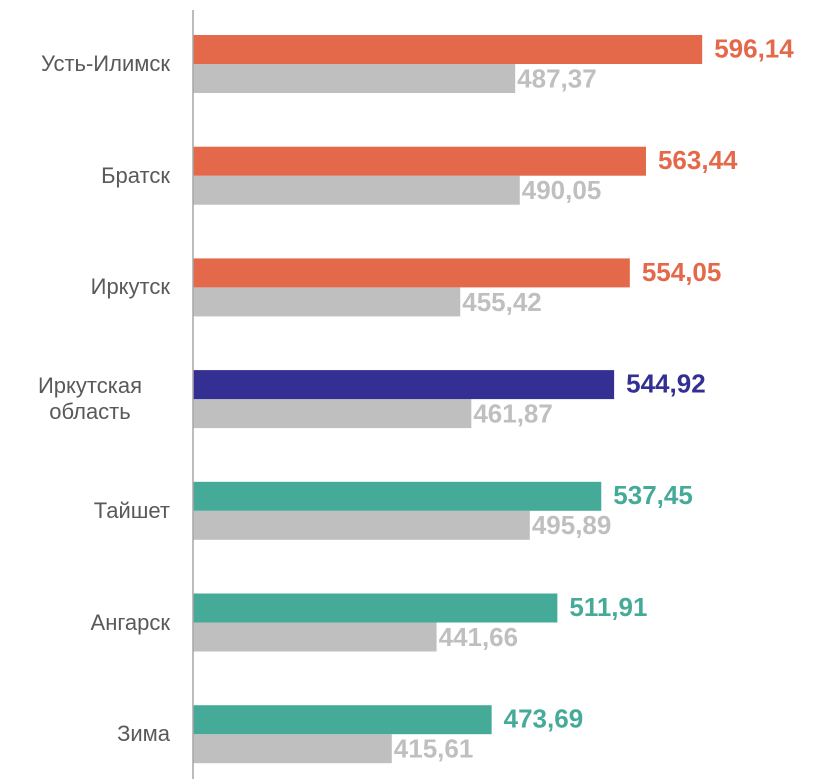  I want to click on category-text: Иркутская область, so click(89, 399).